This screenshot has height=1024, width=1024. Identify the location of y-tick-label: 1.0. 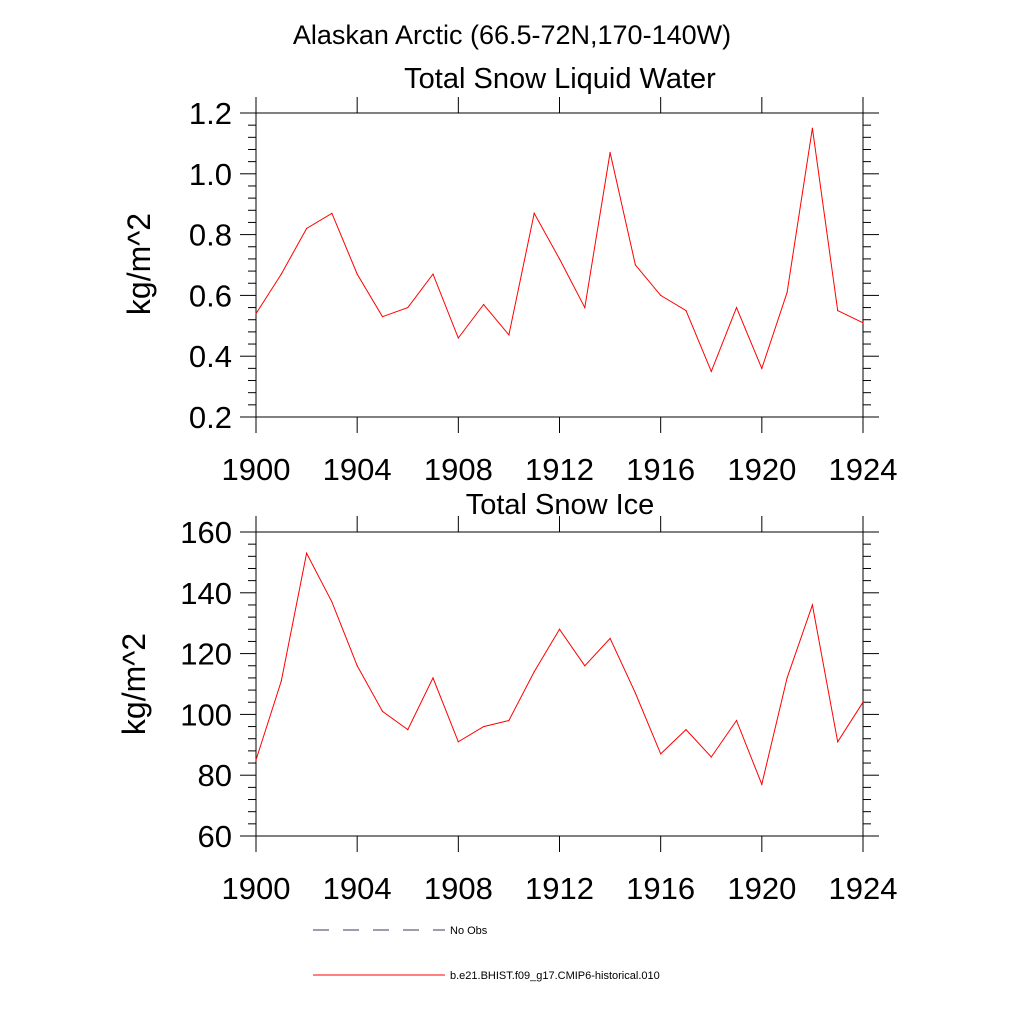
(210, 174).